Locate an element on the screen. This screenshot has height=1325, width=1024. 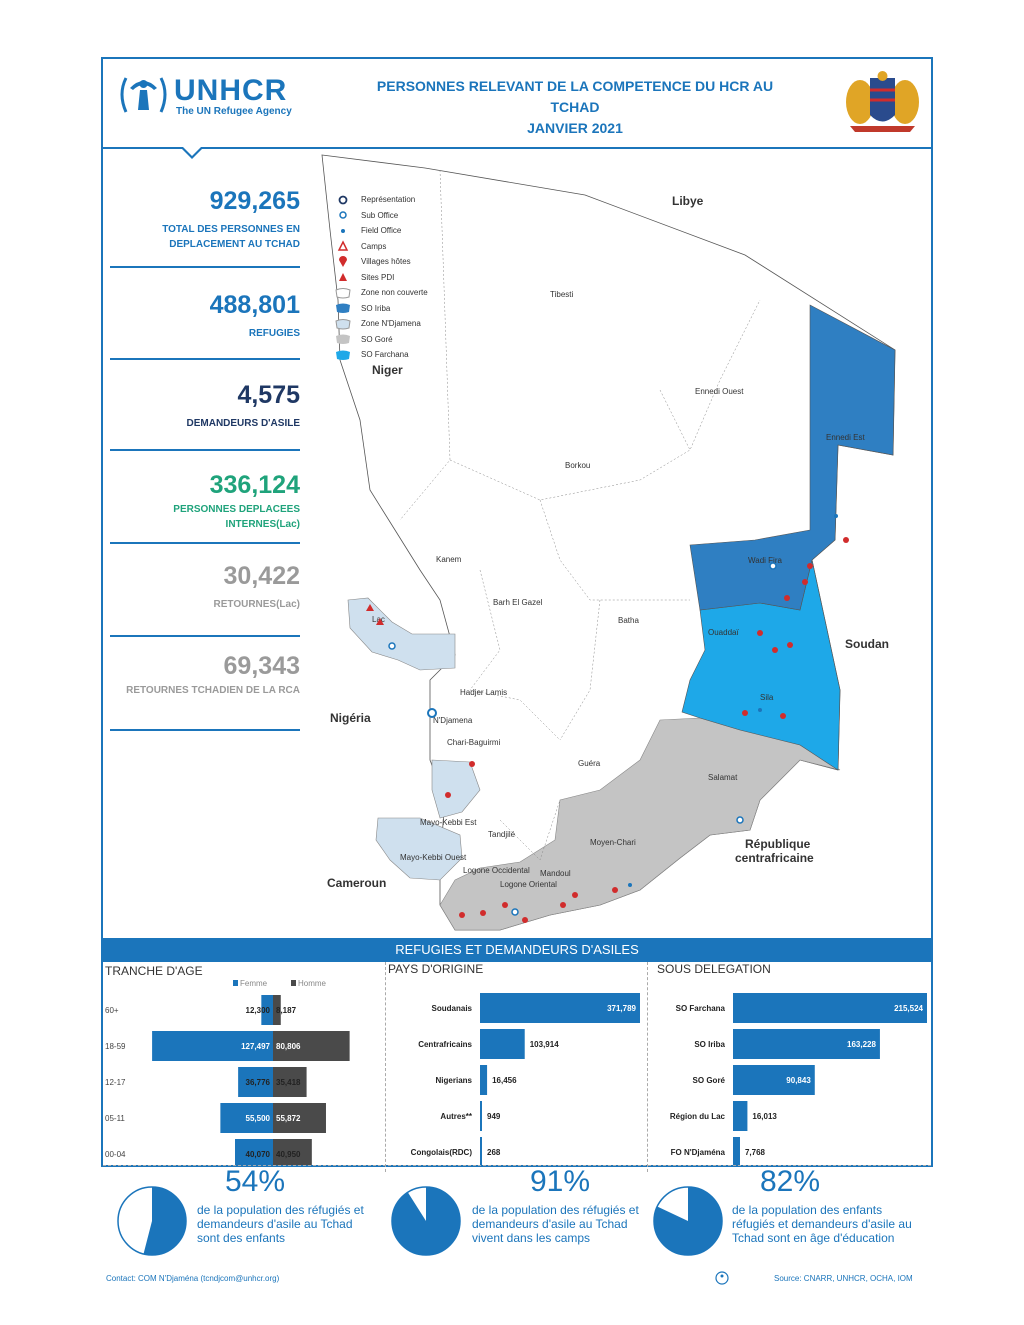
stat-idp-label: PERSONNES DEPLACEES INTERNES(Lac) is located at coordinates (236, 517).